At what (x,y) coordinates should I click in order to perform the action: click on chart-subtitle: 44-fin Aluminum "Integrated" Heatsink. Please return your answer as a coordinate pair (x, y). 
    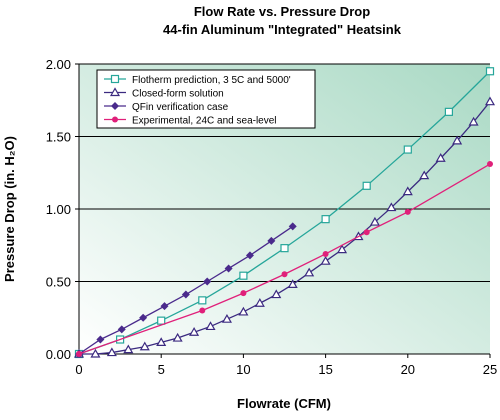
    Looking at the image, I should click on (282, 29).